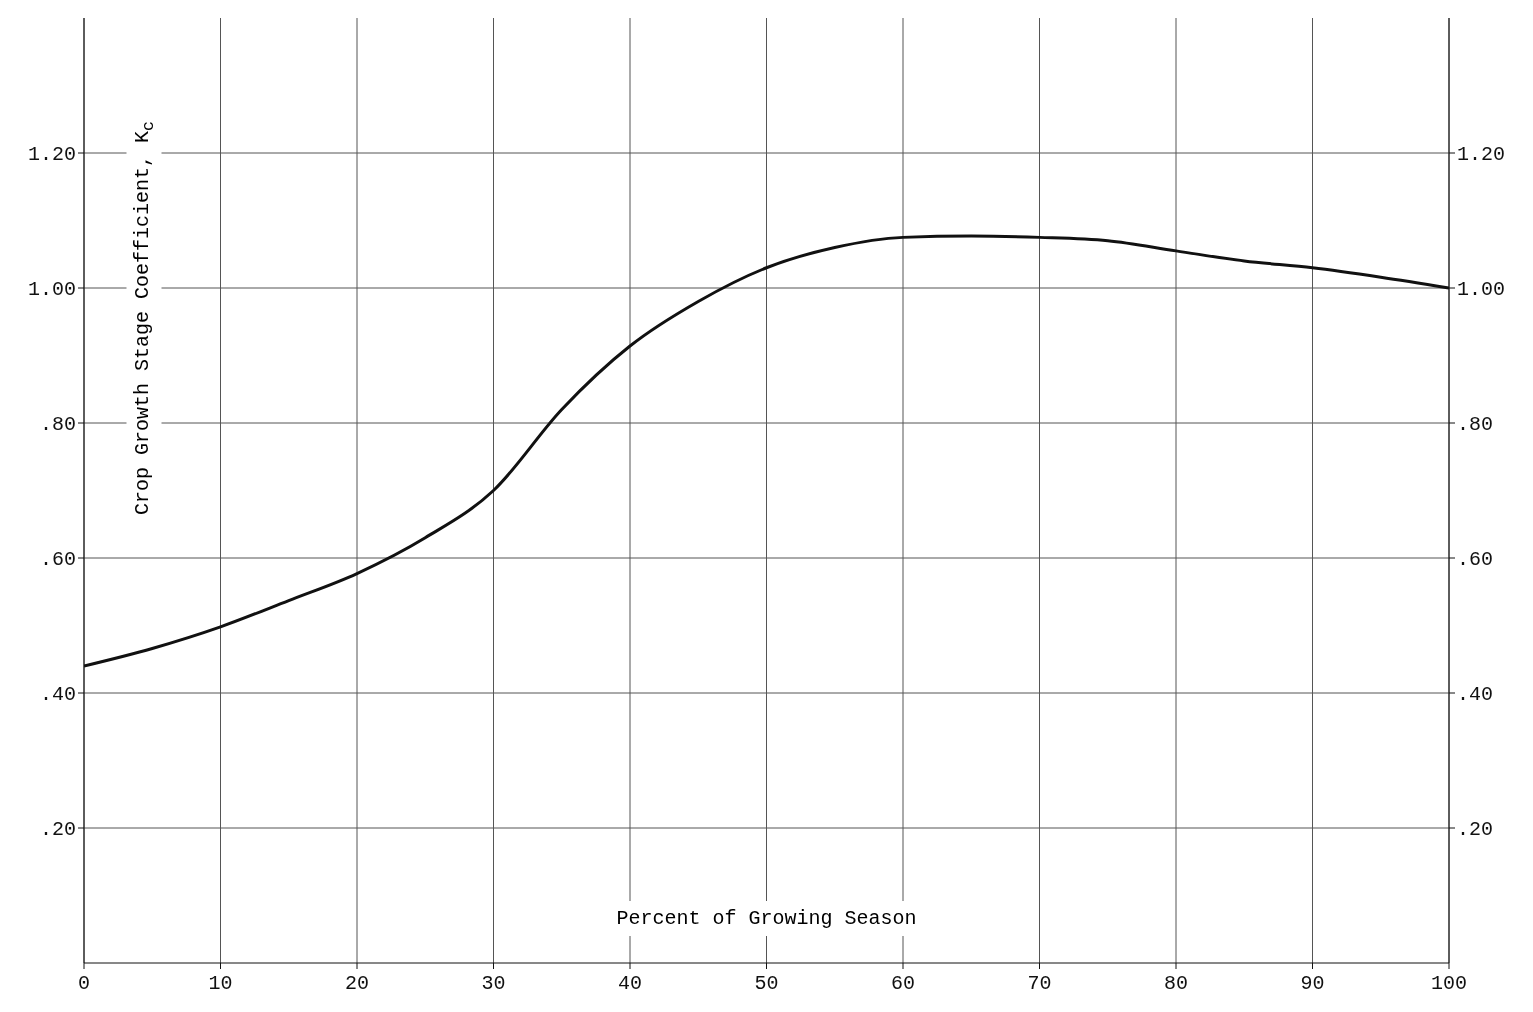  I want to click on x-tick-label: 50, so click(766, 983).